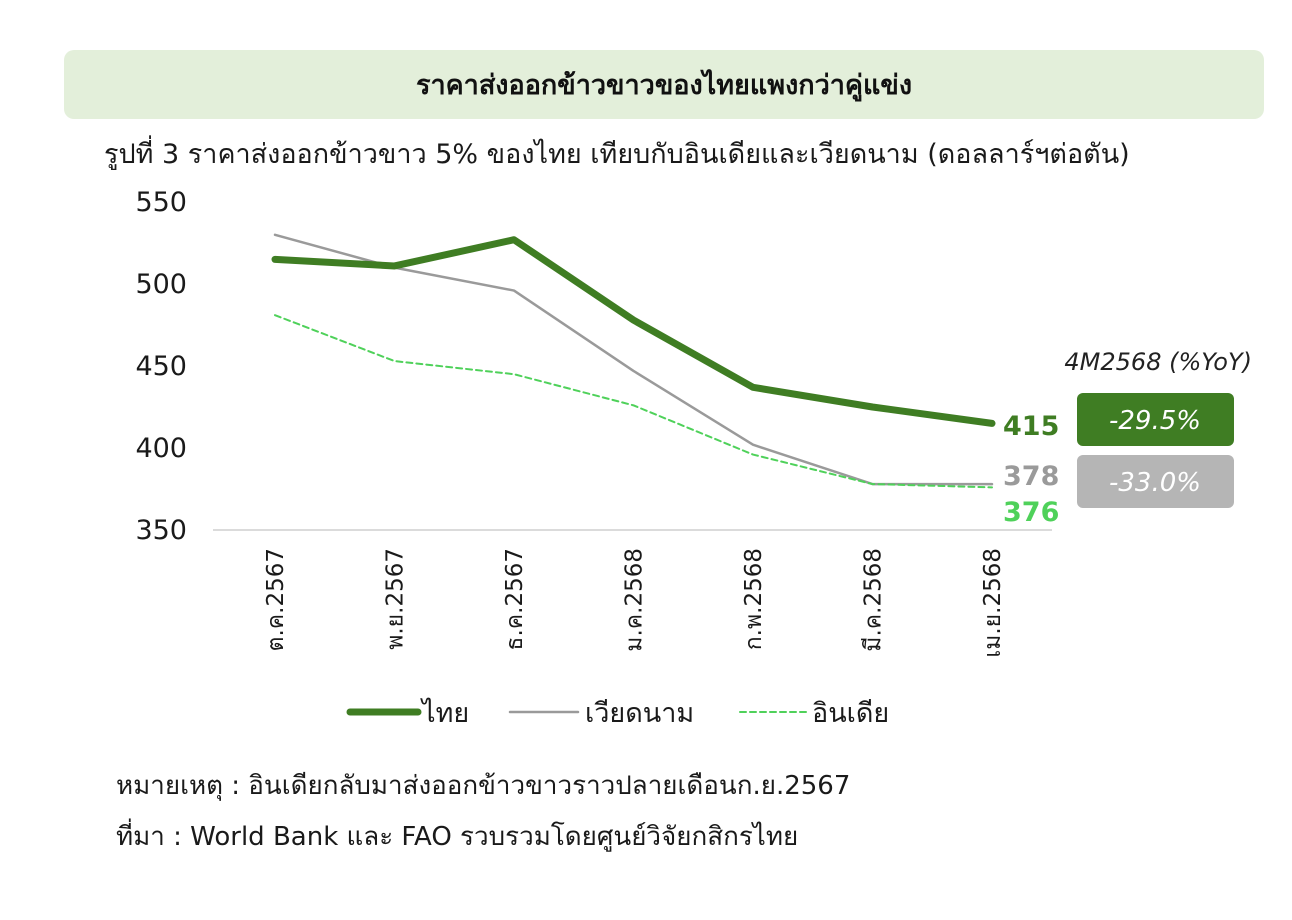  What do you see at coordinates (639, 713) in the screenshot?
I see `legend-label: เวียดนาม` at bounding box center [639, 713].